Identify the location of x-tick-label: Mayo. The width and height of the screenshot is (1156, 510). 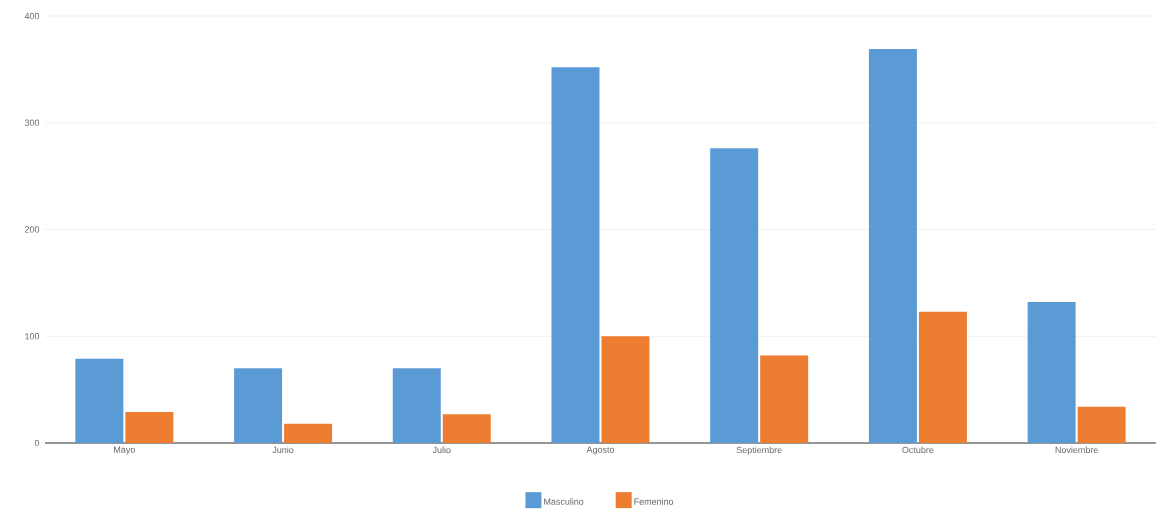
(124, 450).